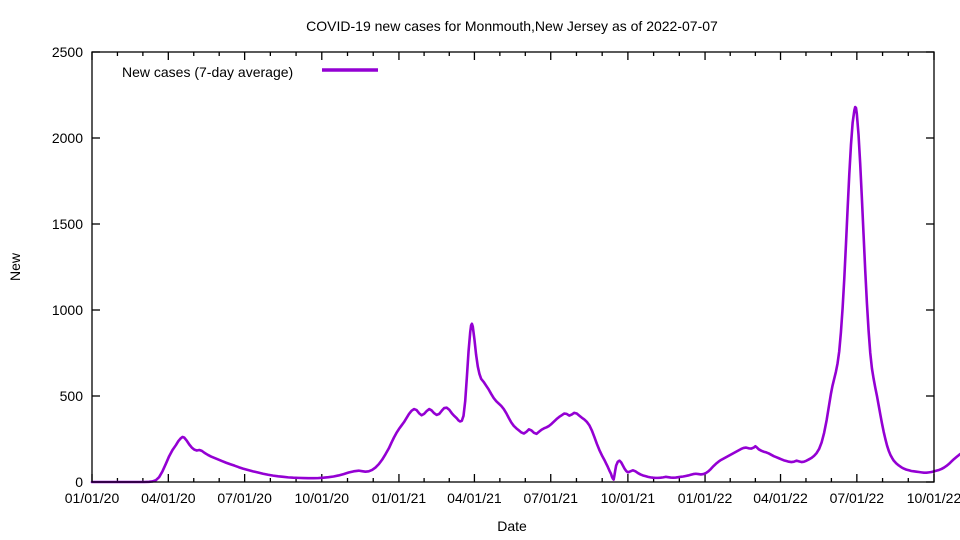  Describe the element at coordinates (244, 498) in the screenshot. I see `x-tick-label: 07/01/20` at that location.